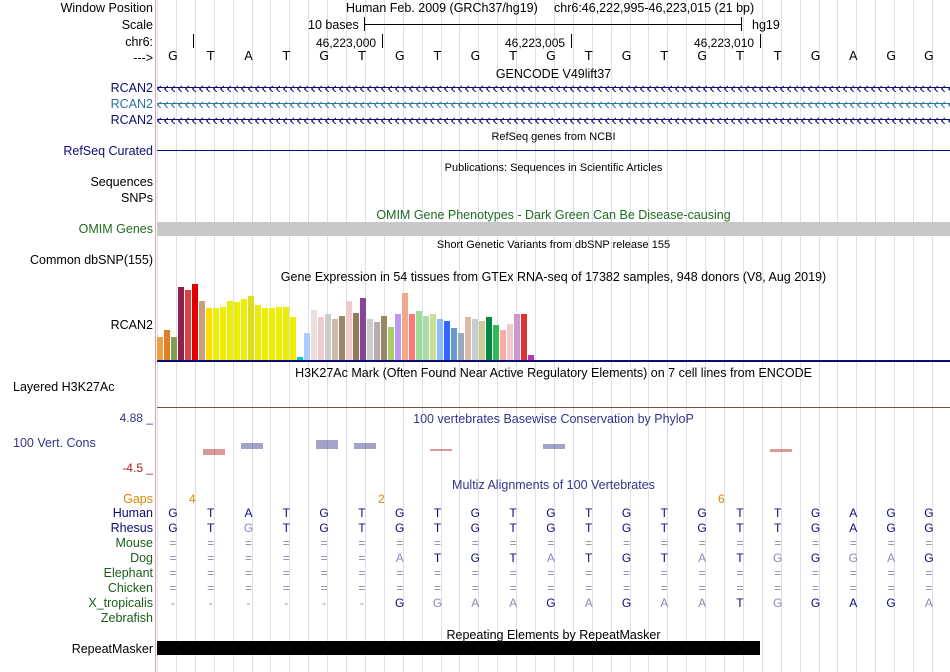 This screenshot has height=672, width=950. I want to click on species-label: X_tropicalis, so click(120, 603).